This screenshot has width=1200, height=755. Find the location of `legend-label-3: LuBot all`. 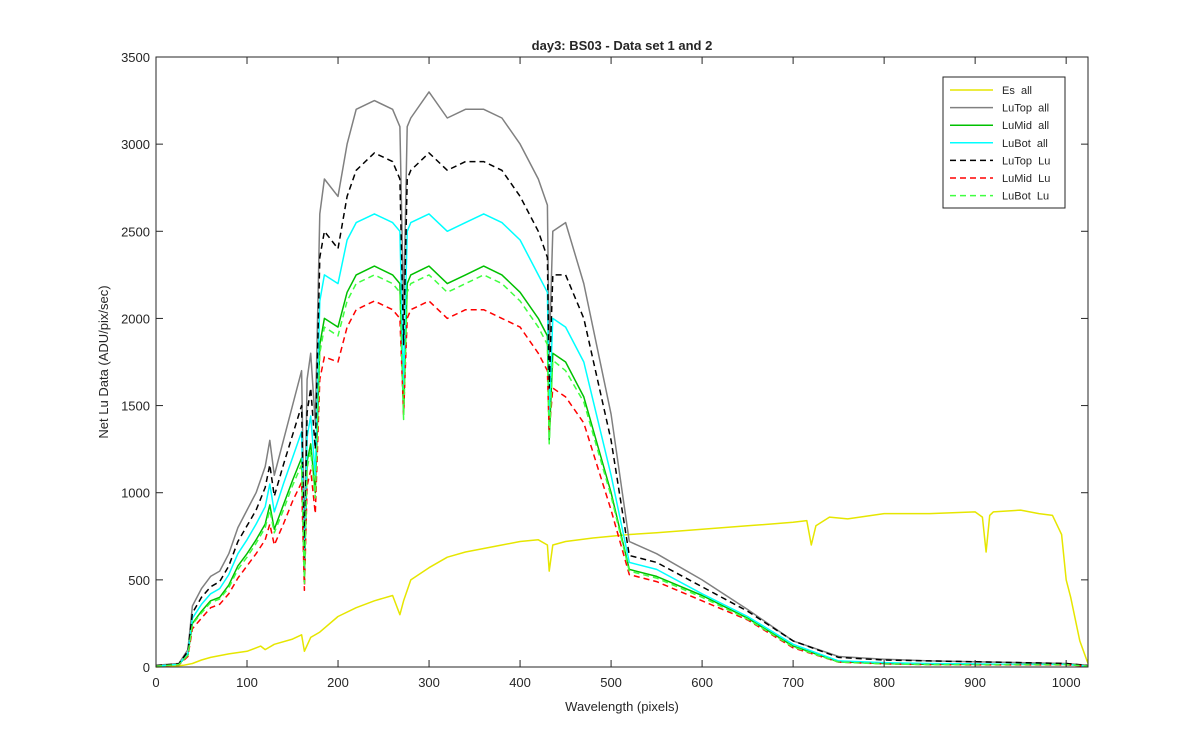

legend-label-3: LuBot all is located at coordinates (1025, 144).